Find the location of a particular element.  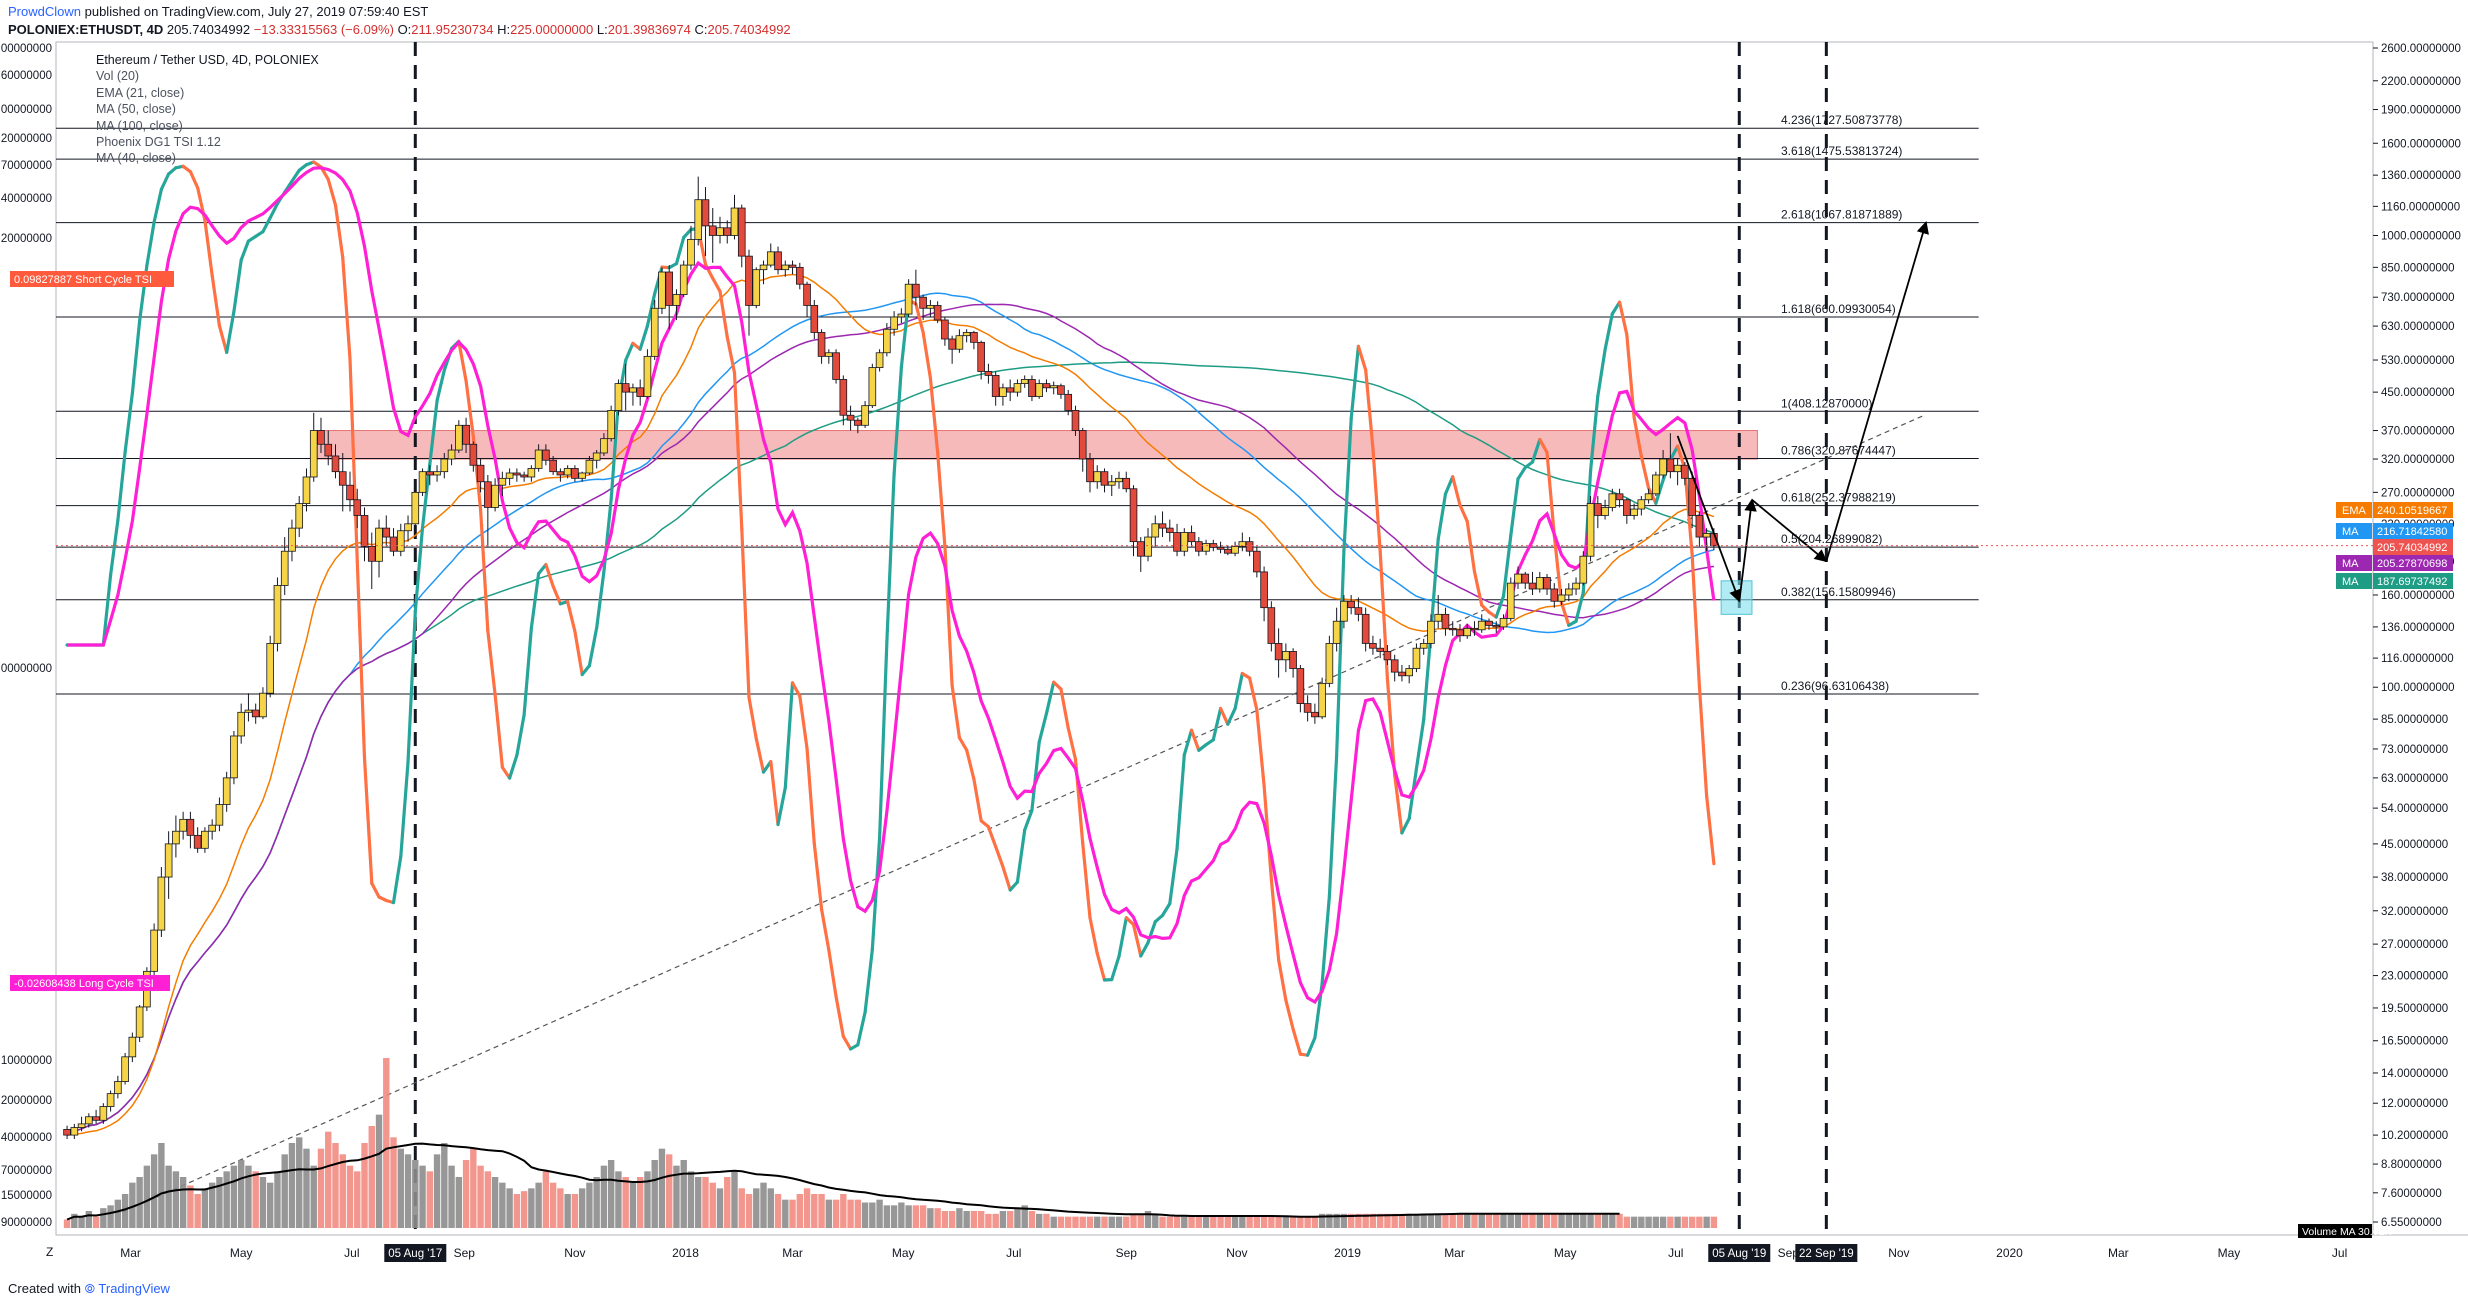

time-tick-label: Mar is located at coordinates (2118, 1253).